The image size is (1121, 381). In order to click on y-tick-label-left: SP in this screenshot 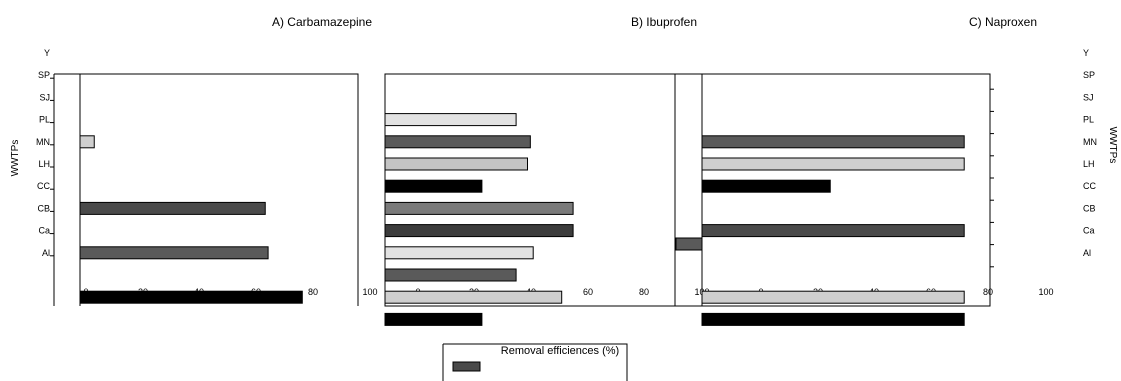, I will do `click(44, 75)`.